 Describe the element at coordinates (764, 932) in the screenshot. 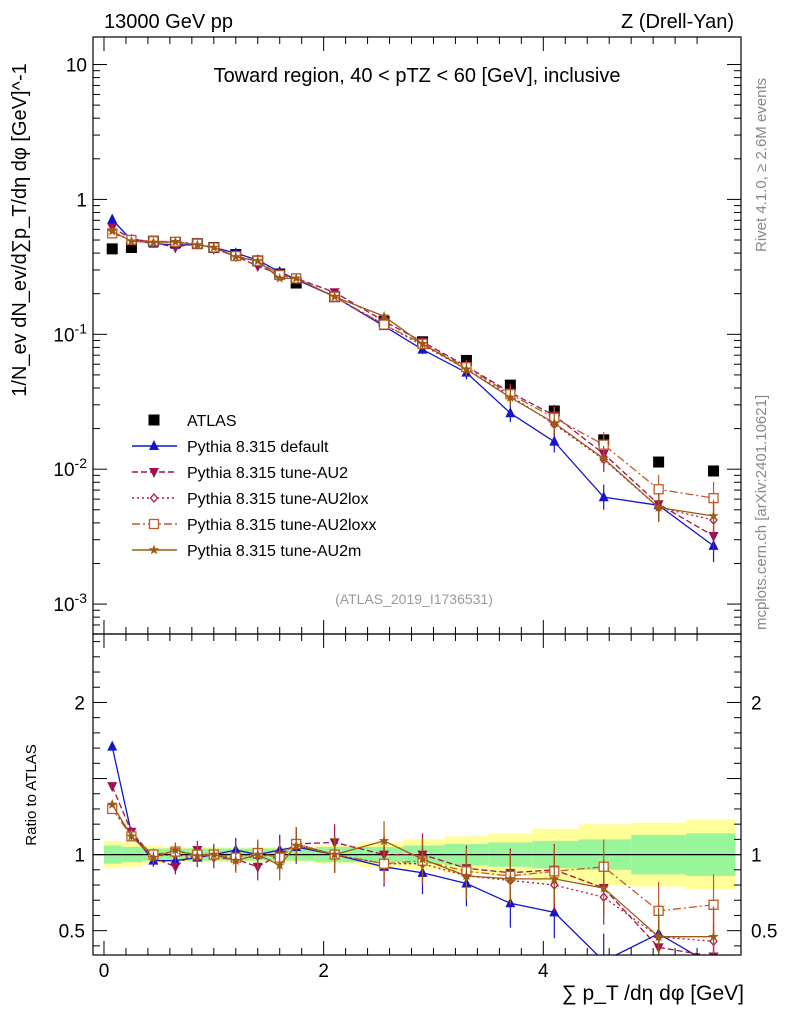

I see `ratio-y-tick-label-right: 0.5` at that location.